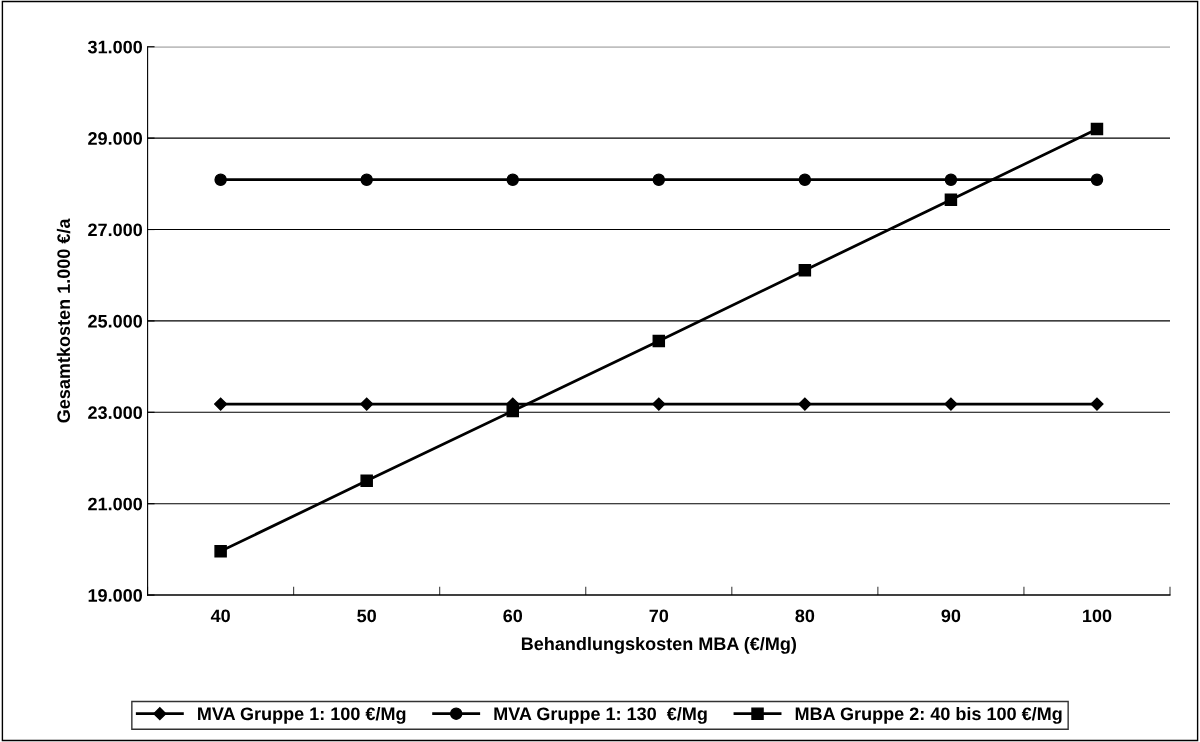  Describe the element at coordinates (1097, 616) in the screenshot. I see `x-tick-label: 100` at that location.